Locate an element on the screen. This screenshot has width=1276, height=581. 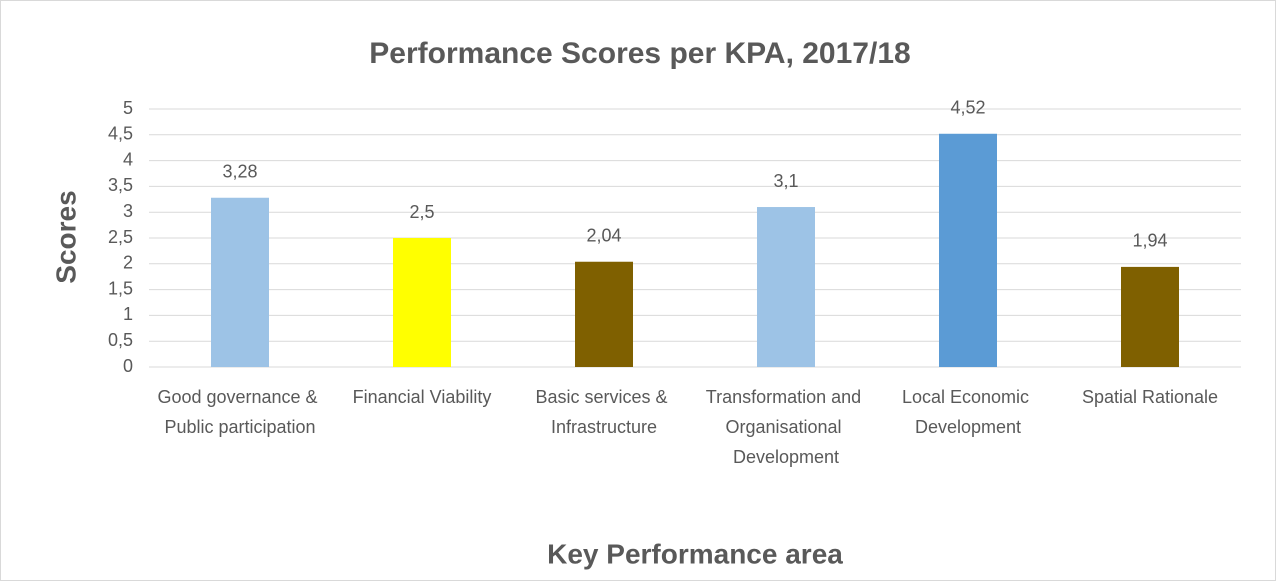
data-label: 4,52 is located at coordinates (967, 108).